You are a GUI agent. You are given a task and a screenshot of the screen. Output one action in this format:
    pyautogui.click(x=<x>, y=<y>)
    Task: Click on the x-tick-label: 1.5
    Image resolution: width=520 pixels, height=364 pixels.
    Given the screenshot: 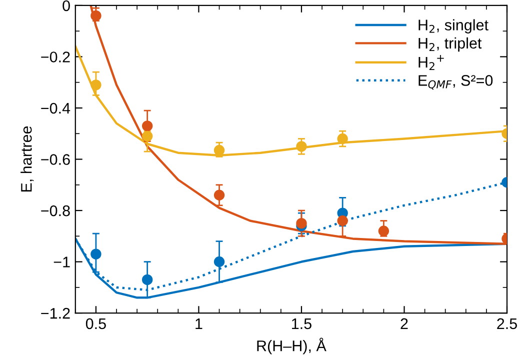 What is the action you would take?
    pyautogui.click(x=302, y=324)
    